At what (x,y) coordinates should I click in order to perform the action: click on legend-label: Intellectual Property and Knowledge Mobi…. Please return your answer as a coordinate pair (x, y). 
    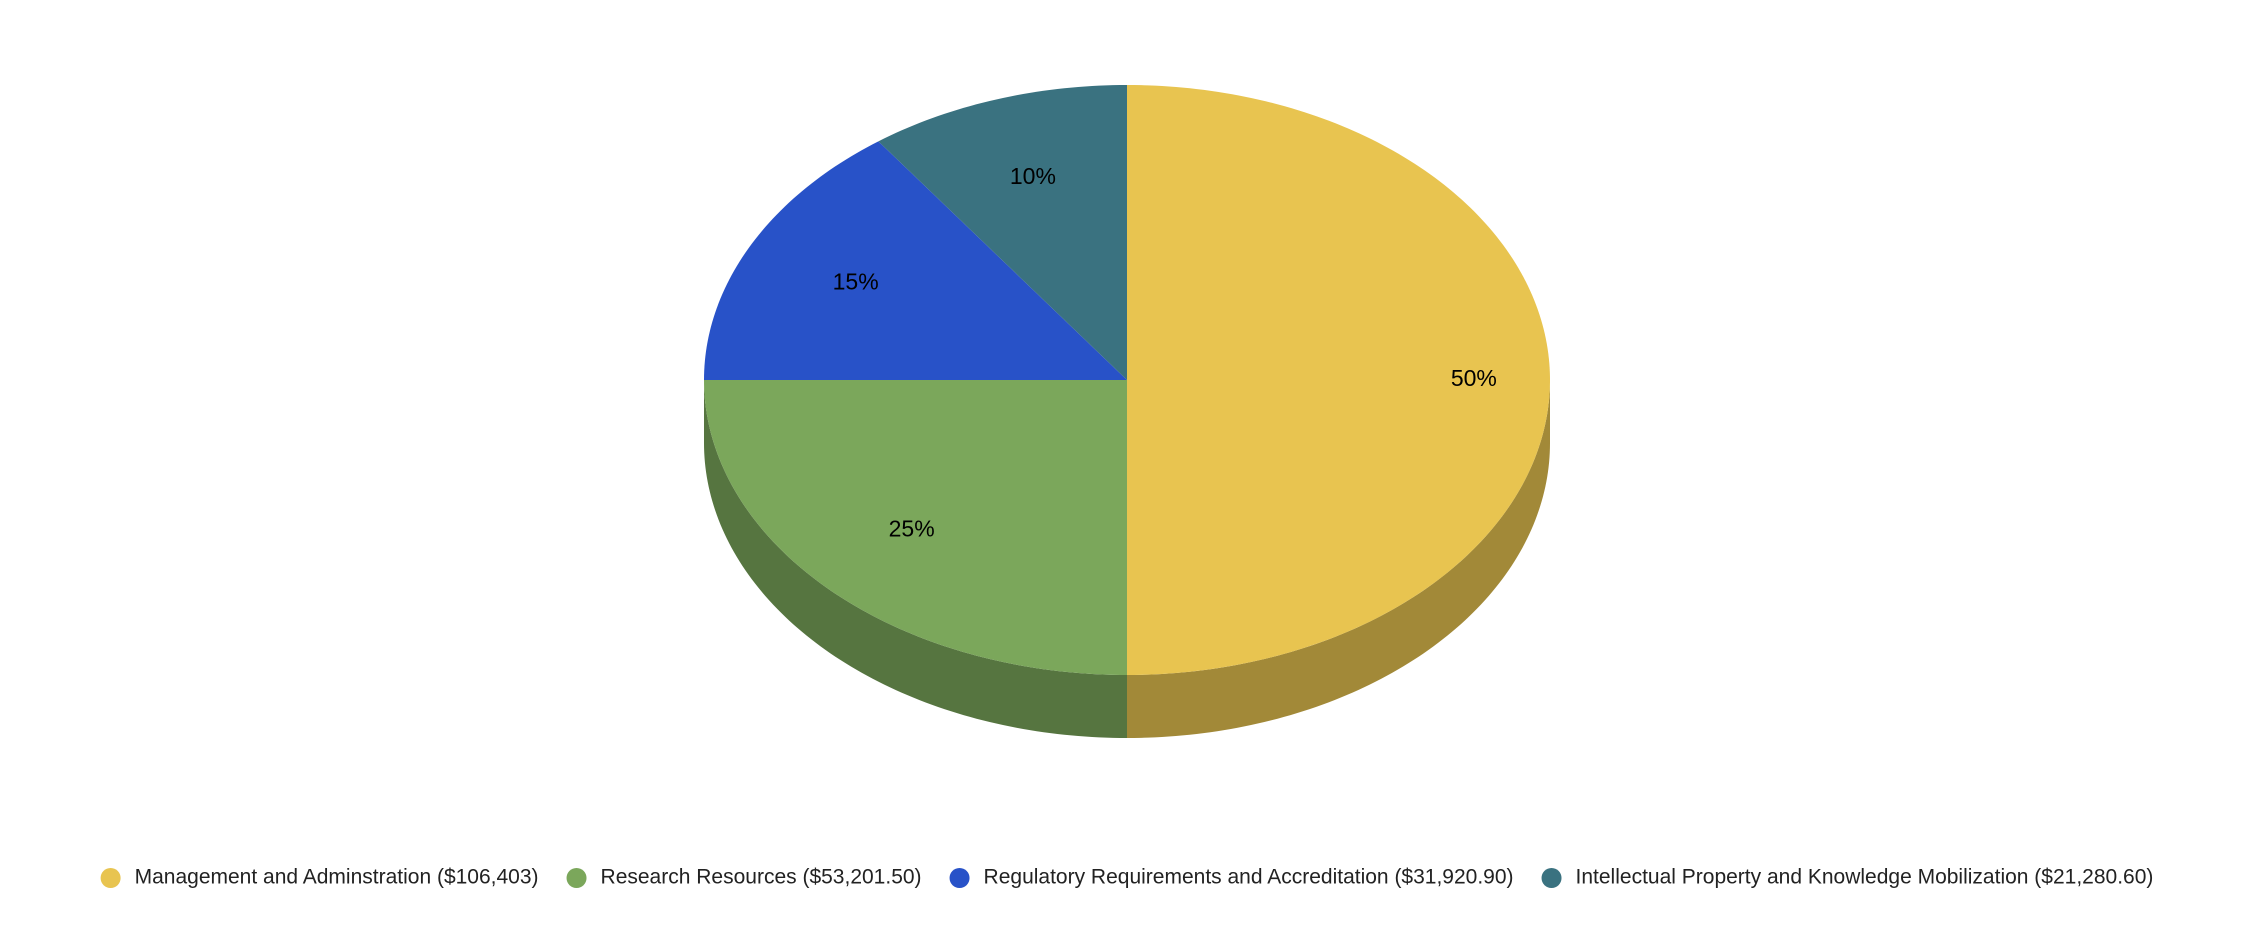
    Looking at the image, I should click on (1865, 877).